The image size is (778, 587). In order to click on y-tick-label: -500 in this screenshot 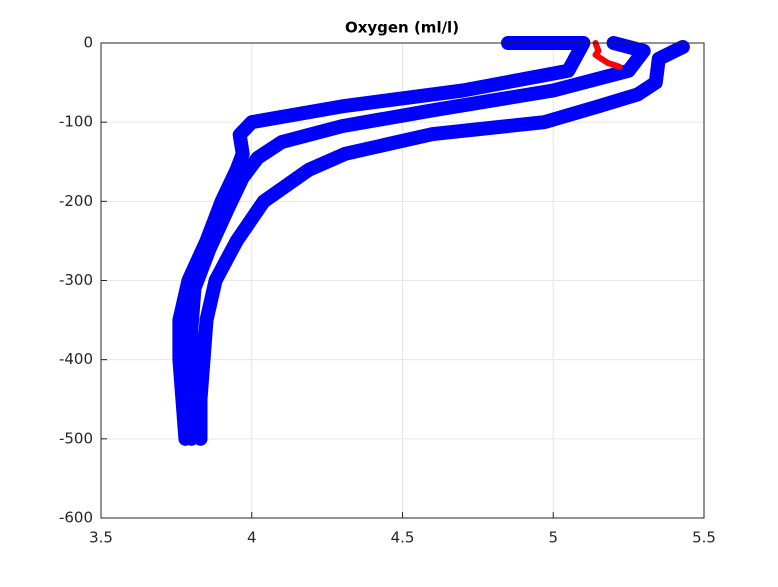, I will do `click(76, 438)`.